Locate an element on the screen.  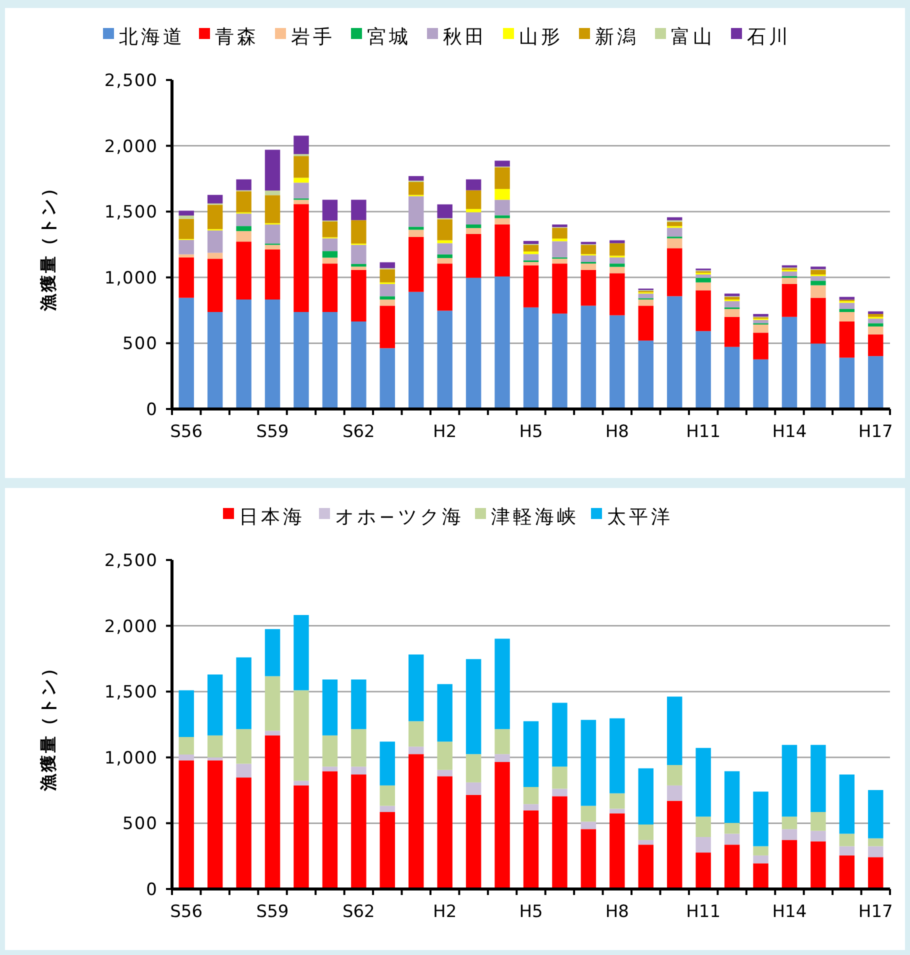
y-tick-label: 2,000 is located at coordinates (131, 146).